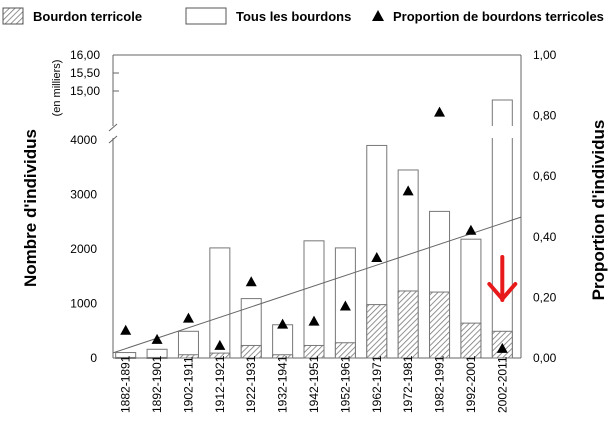 The height and width of the screenshot is (435, 616). I want to click on y-tick-label: 2000, so click(83, 249).